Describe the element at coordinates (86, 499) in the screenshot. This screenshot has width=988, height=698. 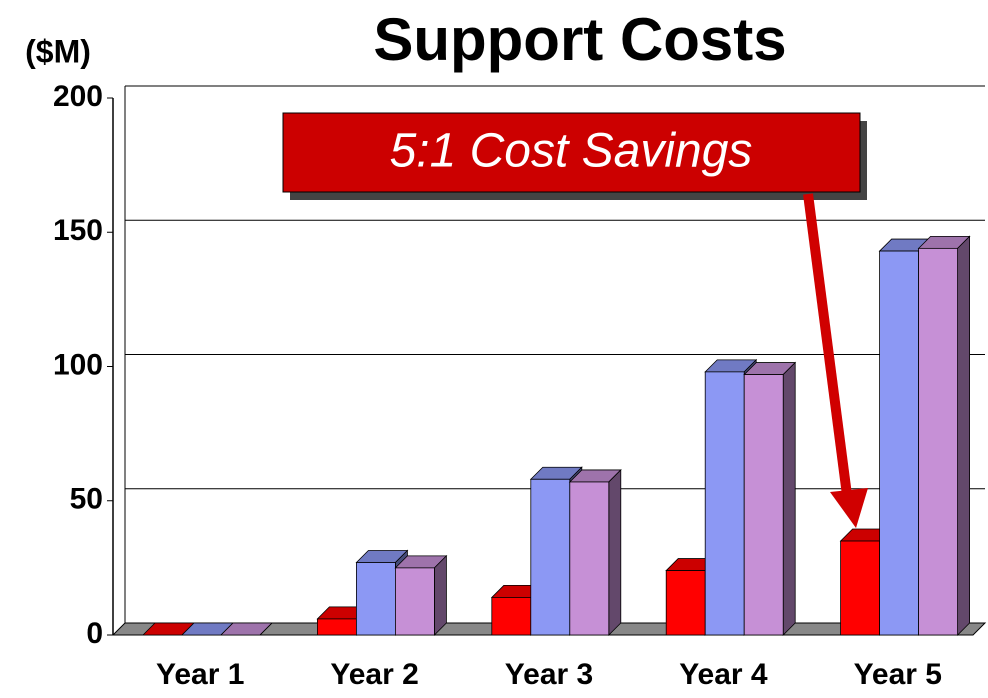
I see `y-tick-label: 50` at that location.